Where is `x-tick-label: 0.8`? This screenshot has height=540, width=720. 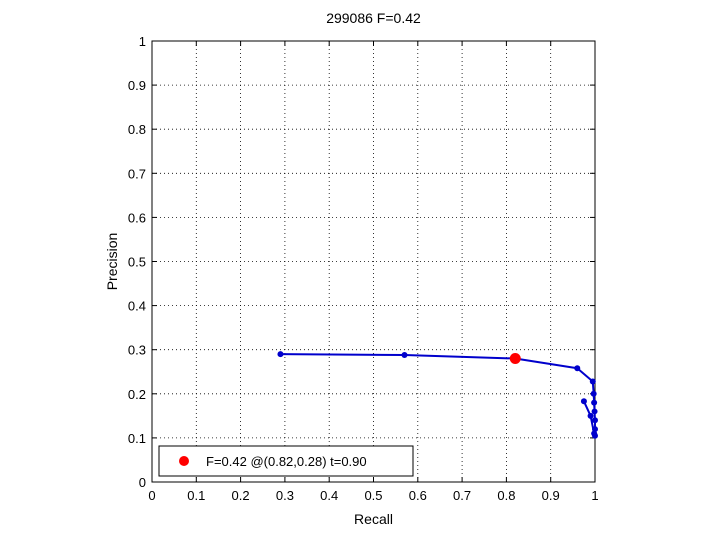
x-tick-label: 0.8 is located at coordinates (506, 495).